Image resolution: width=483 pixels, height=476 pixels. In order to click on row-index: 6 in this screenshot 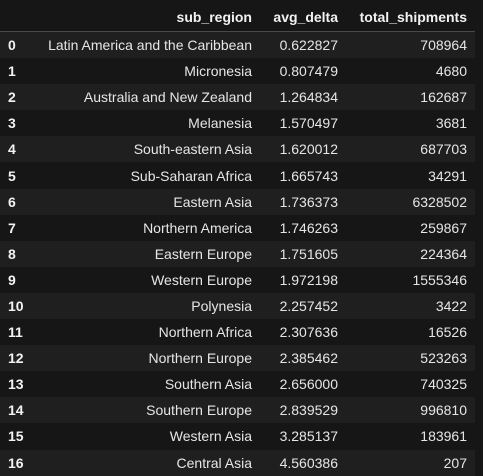, I will do `click(17, 202)`.